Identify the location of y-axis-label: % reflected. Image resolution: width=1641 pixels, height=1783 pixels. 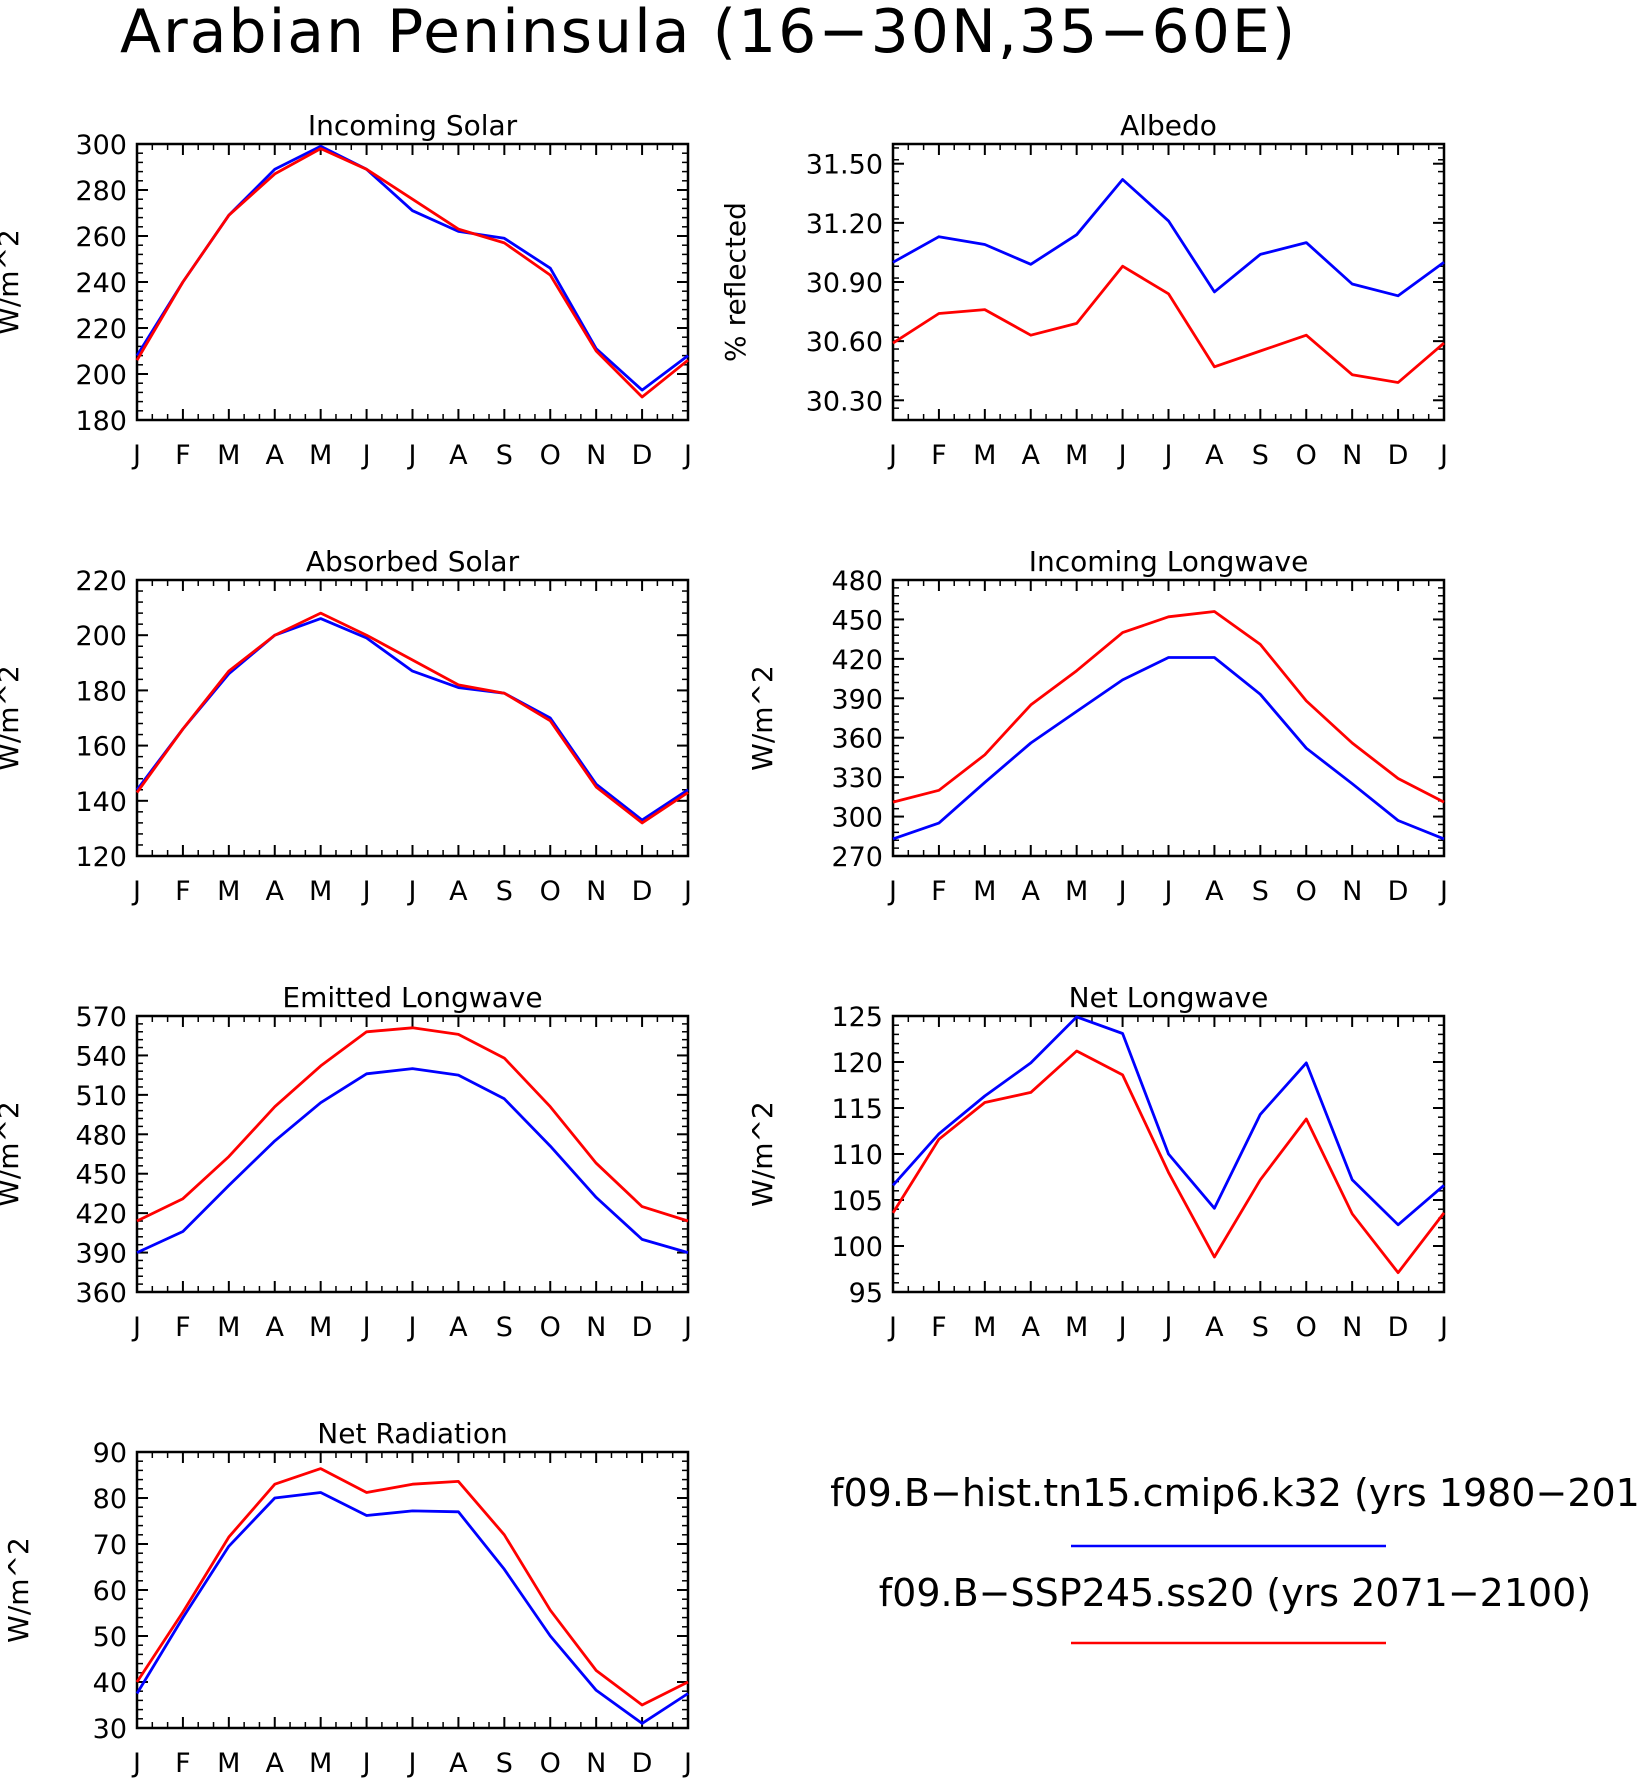
(735, 282).